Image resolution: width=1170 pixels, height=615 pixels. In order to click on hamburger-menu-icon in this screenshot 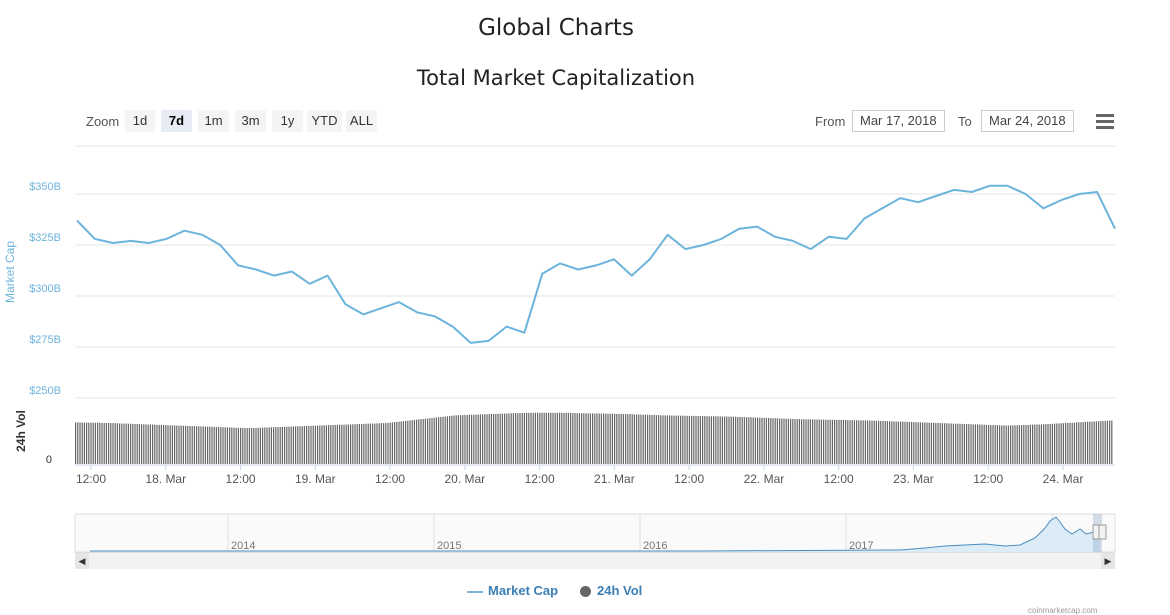, I will do `click(1105, 122)`.